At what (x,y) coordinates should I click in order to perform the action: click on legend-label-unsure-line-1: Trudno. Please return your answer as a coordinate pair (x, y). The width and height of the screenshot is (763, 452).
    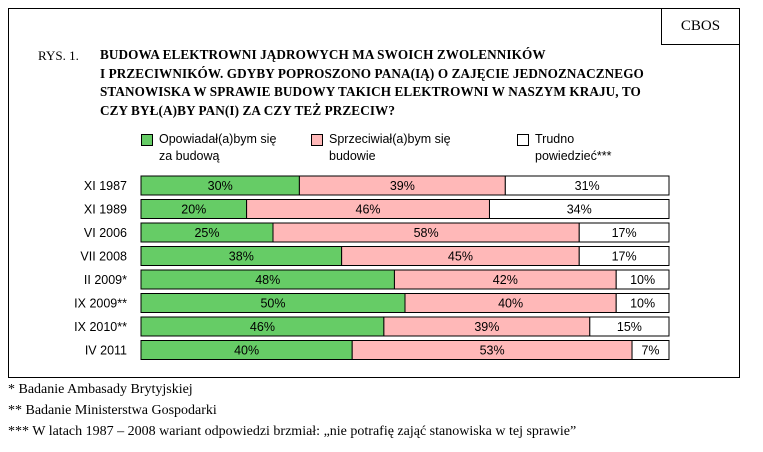
    Looking at the image, I should click on (555, 139).